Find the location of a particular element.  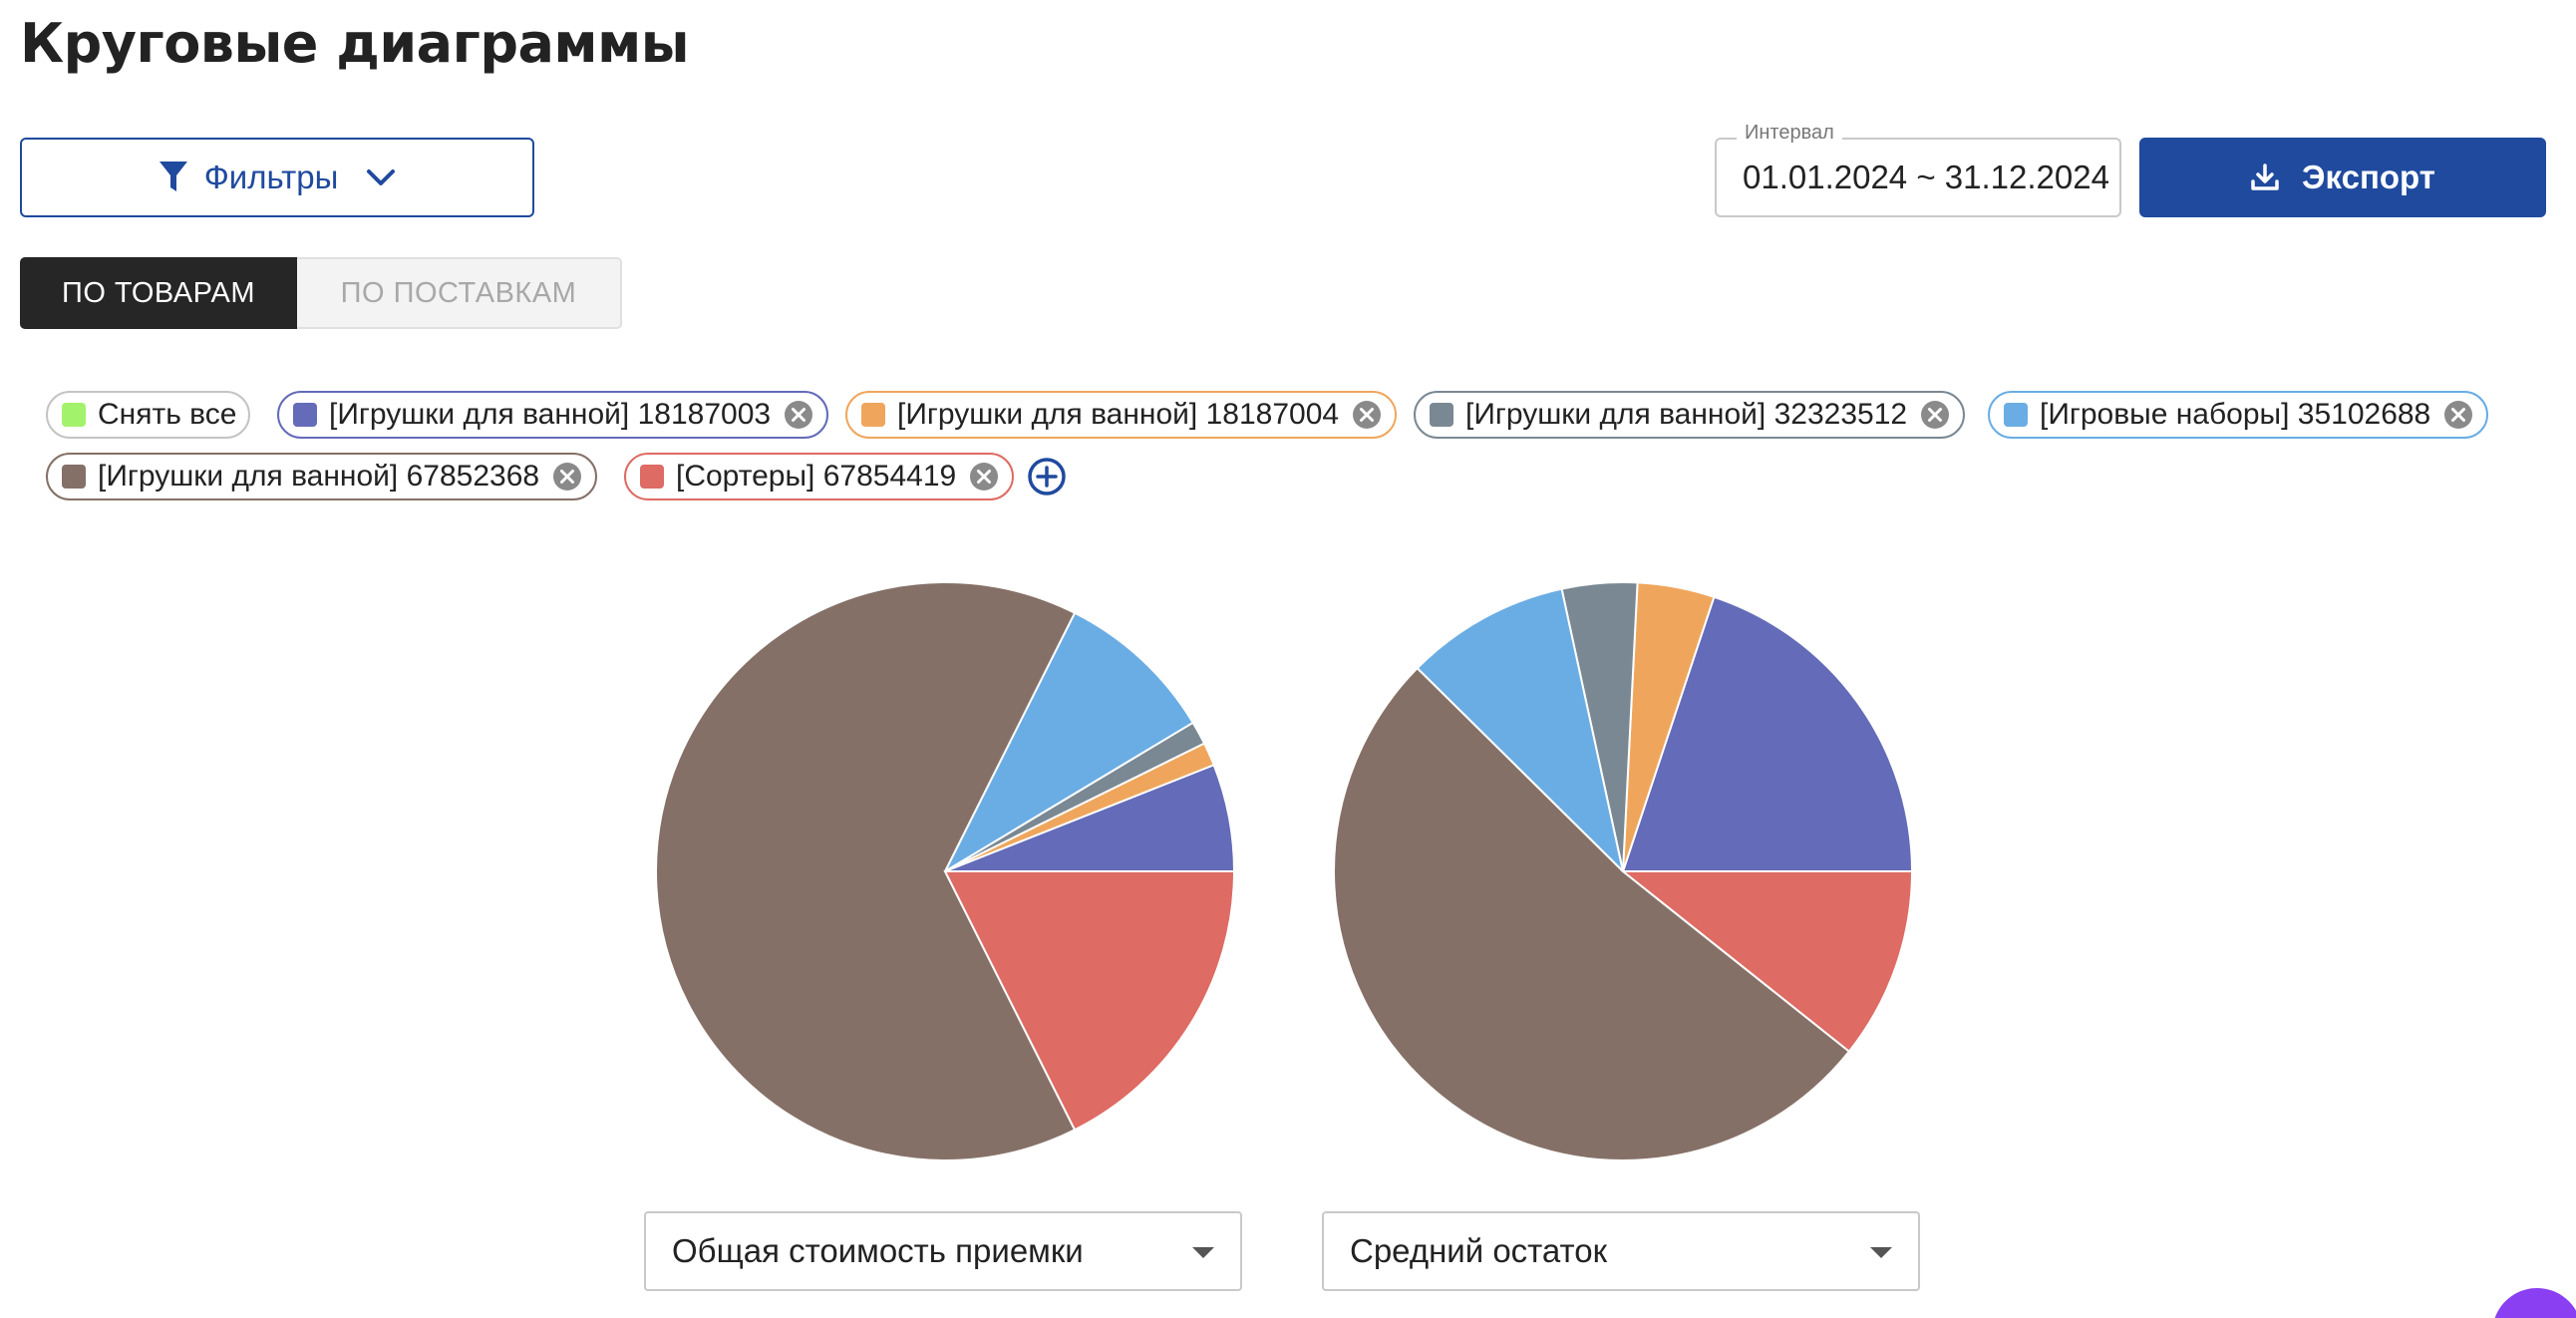

chip-label: [Игрушки для ванной] 18187003 is located at coordinates (550, 414).